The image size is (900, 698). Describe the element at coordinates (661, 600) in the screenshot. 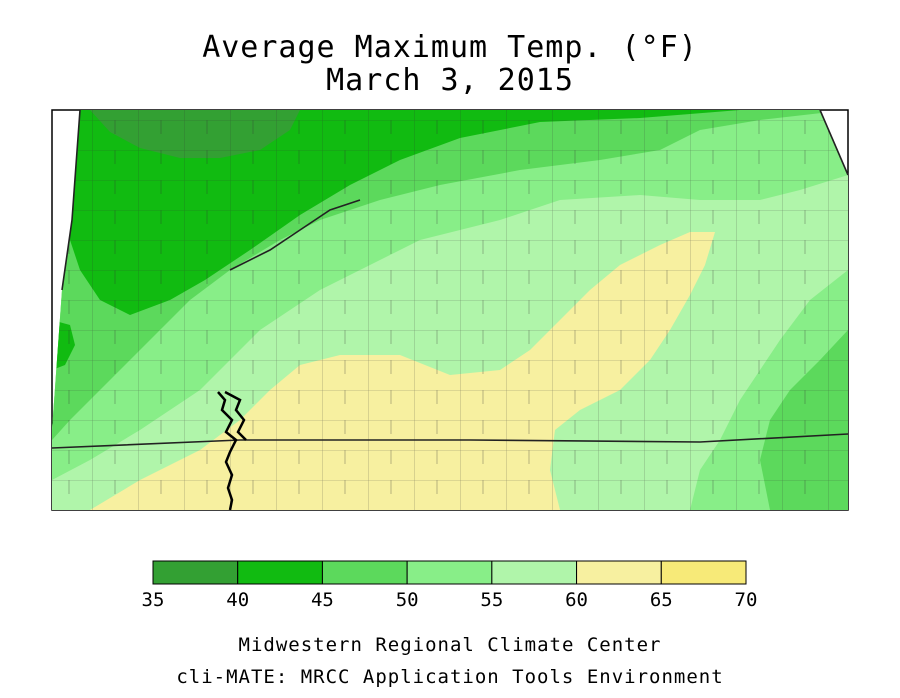

I see `legend-tick-label: 65` at that location.